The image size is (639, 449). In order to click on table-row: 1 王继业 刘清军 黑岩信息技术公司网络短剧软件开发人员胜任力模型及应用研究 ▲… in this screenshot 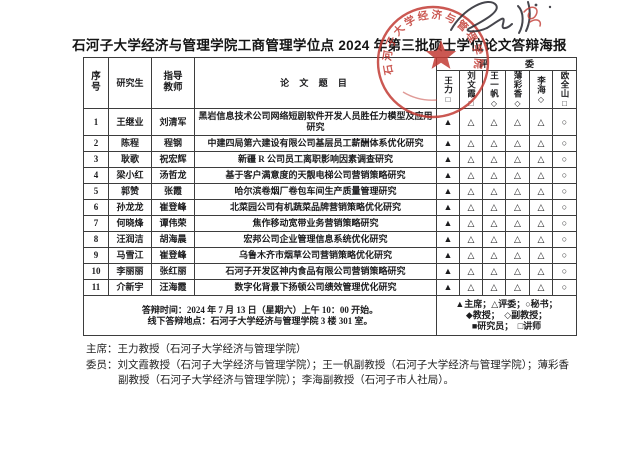, I will do `click(330, 122)`.